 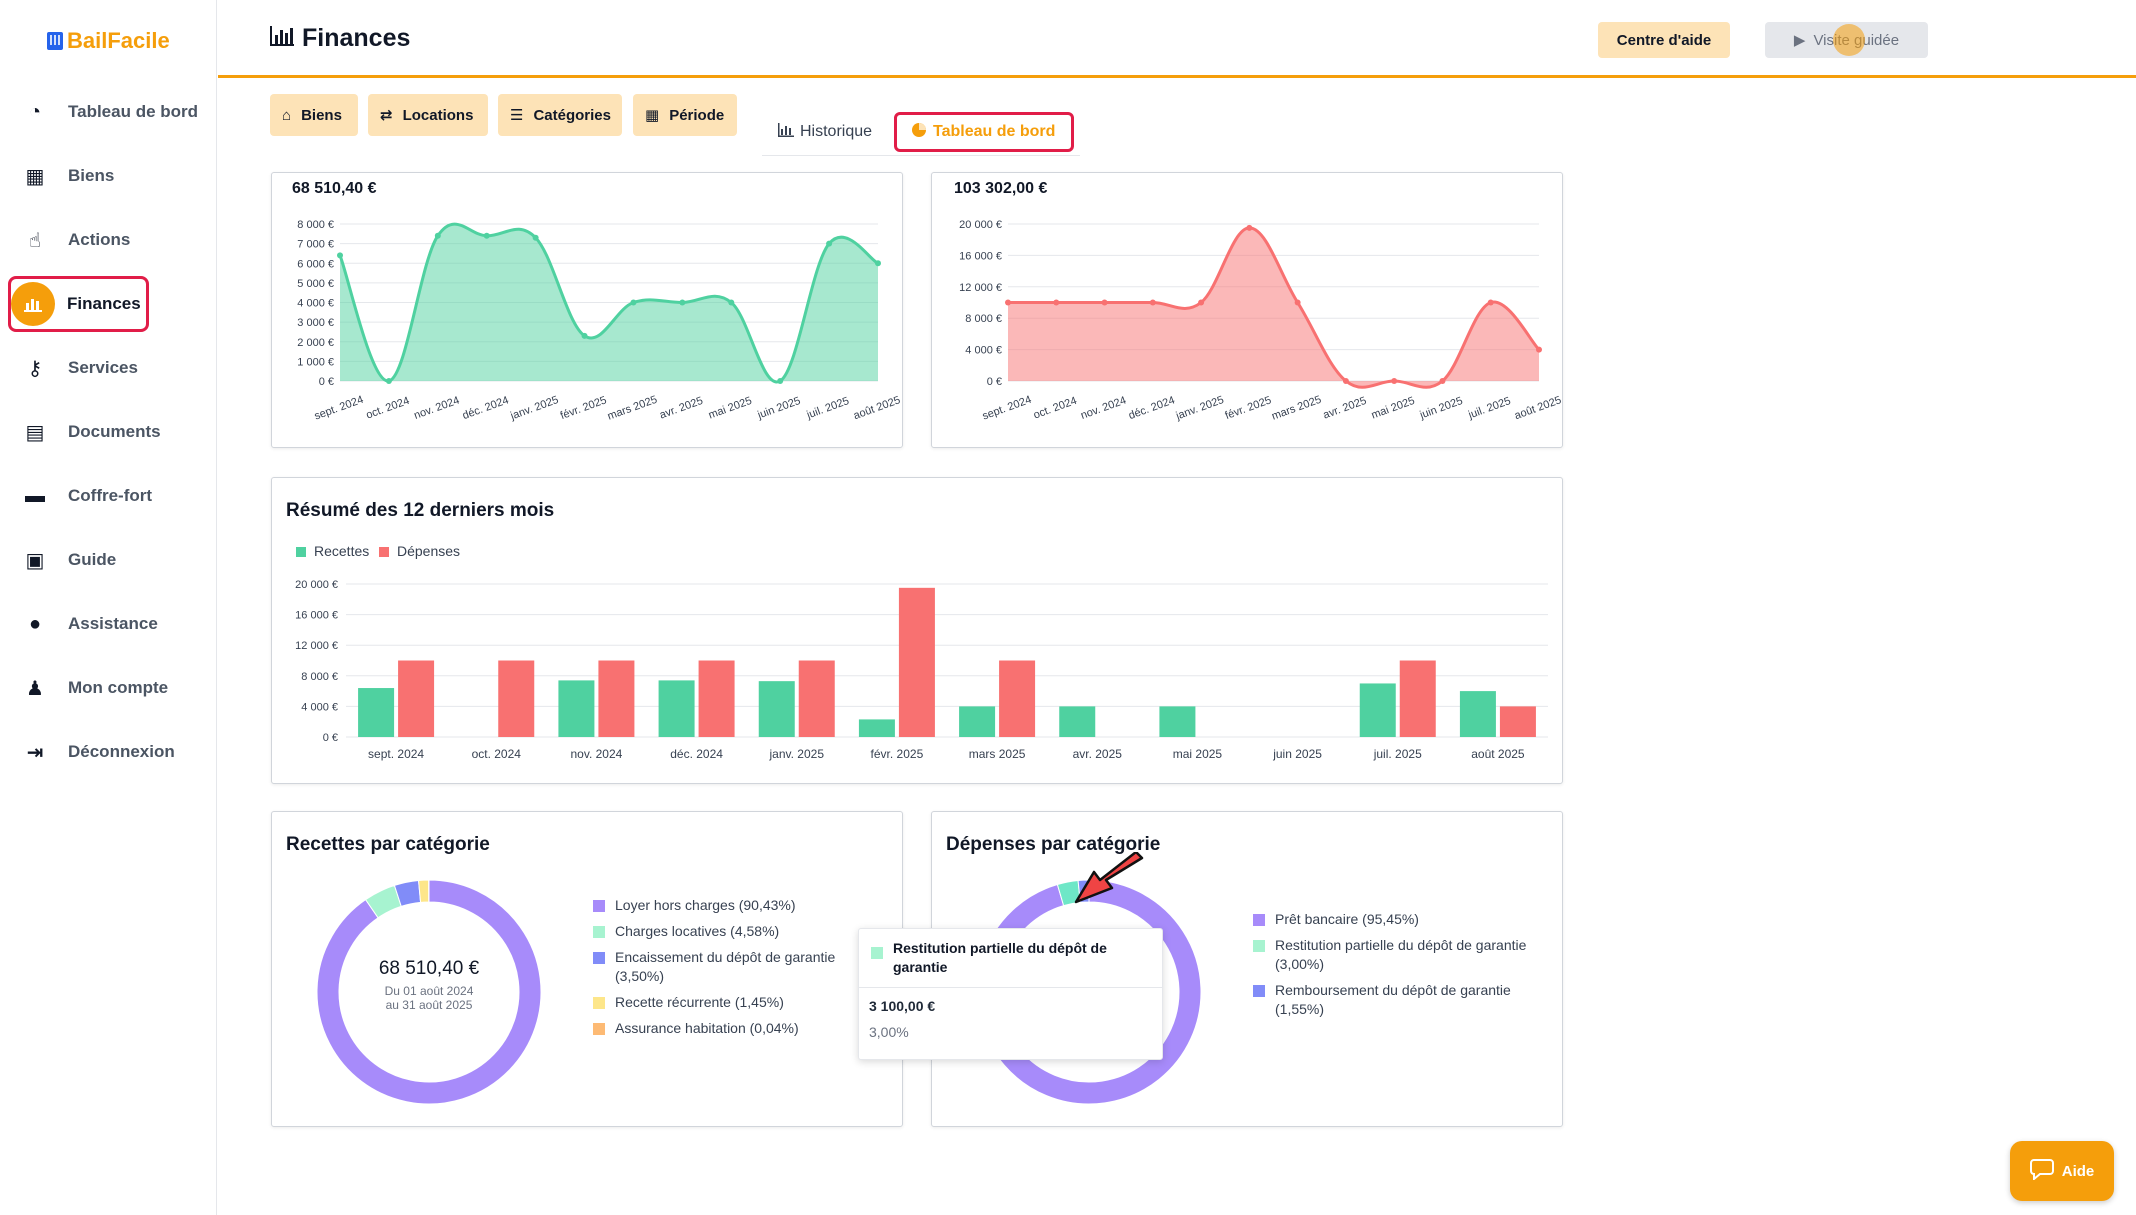 I want to click on tab-tableau-de-bord: Tableau de bord, so click(x=984, y=132).